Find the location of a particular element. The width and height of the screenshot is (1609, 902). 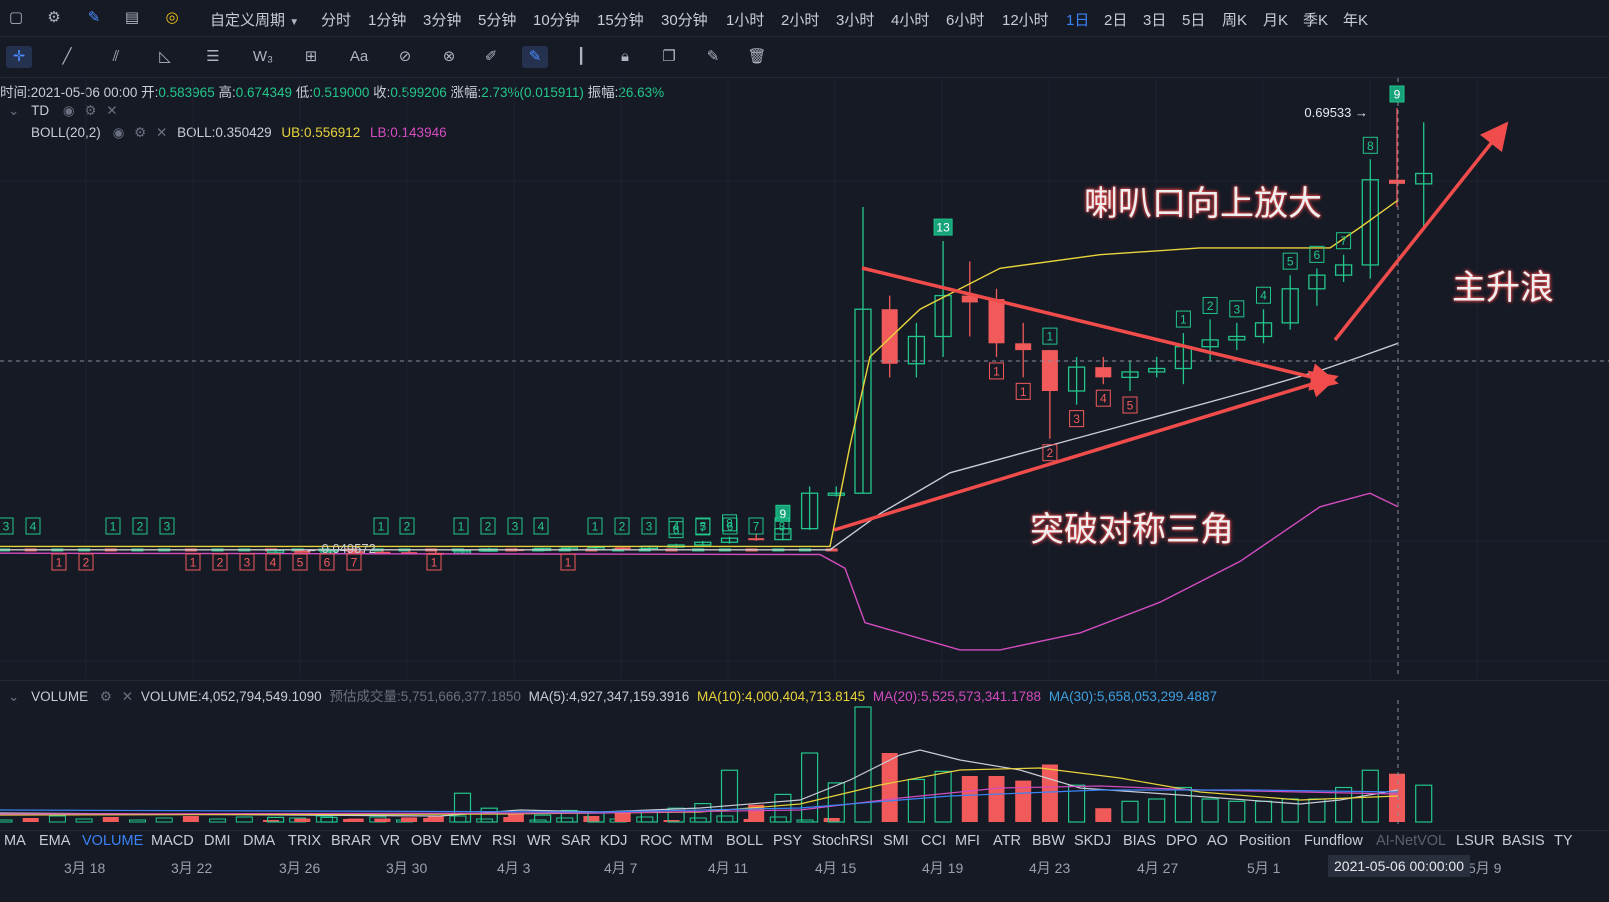

period-16: 5日 is located at coordinates (1194, 20).